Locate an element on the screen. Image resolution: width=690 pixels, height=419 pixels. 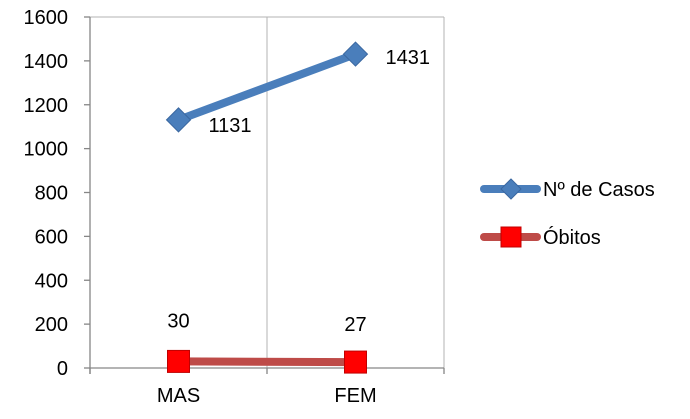
y-tick-label: 1000 is located at coordinates (46, 150).